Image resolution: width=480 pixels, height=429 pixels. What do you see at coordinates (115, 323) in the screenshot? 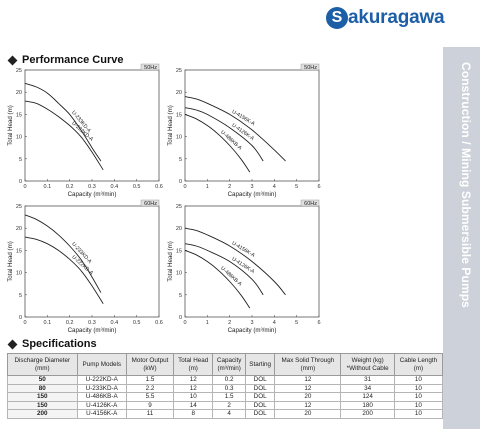
I see `x-tick-label: 0.4` at bounding box center [115, 323].